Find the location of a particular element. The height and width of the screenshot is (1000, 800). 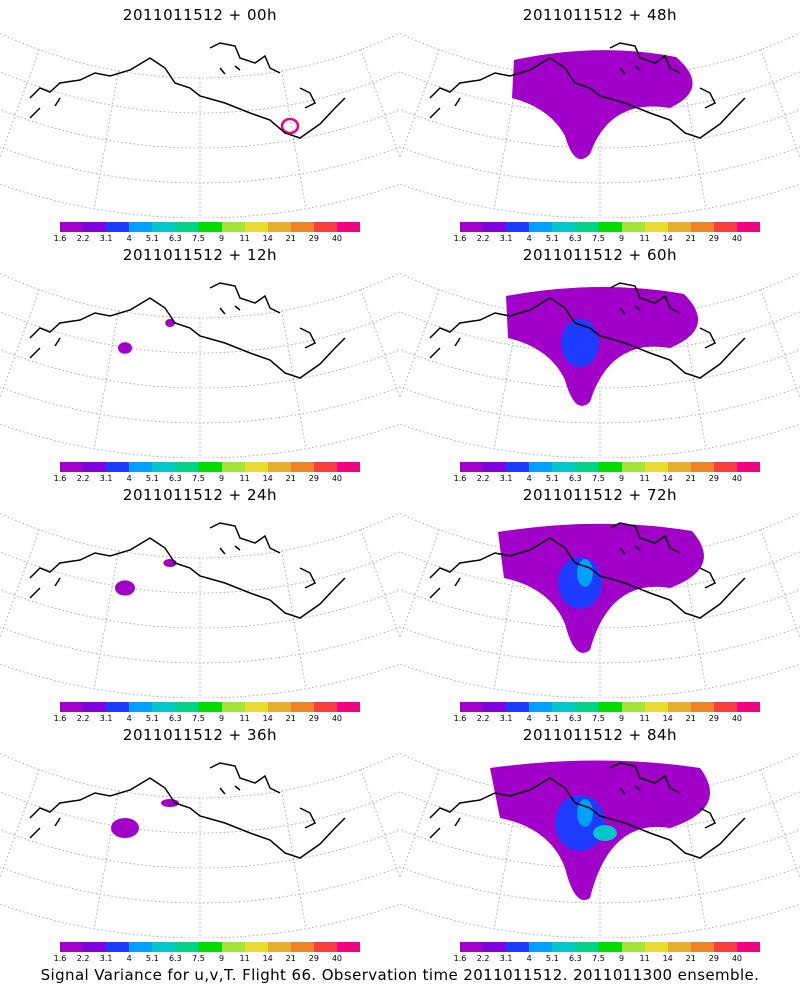

colorbar-tick-label: 40 is located at coordinates (337, 958).